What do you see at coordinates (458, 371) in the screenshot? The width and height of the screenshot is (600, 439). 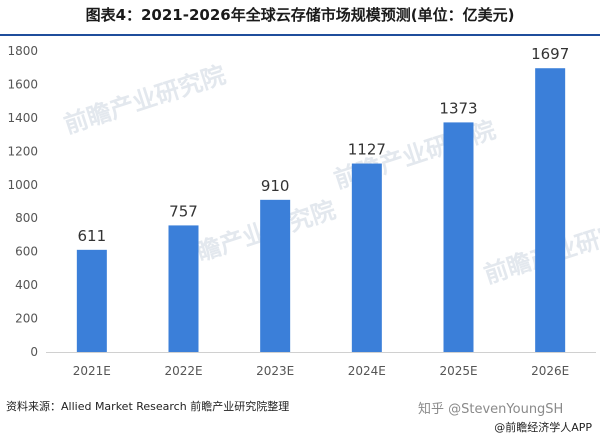 I see `x-tick-label: 2025E` at bounding box center [458, 371].